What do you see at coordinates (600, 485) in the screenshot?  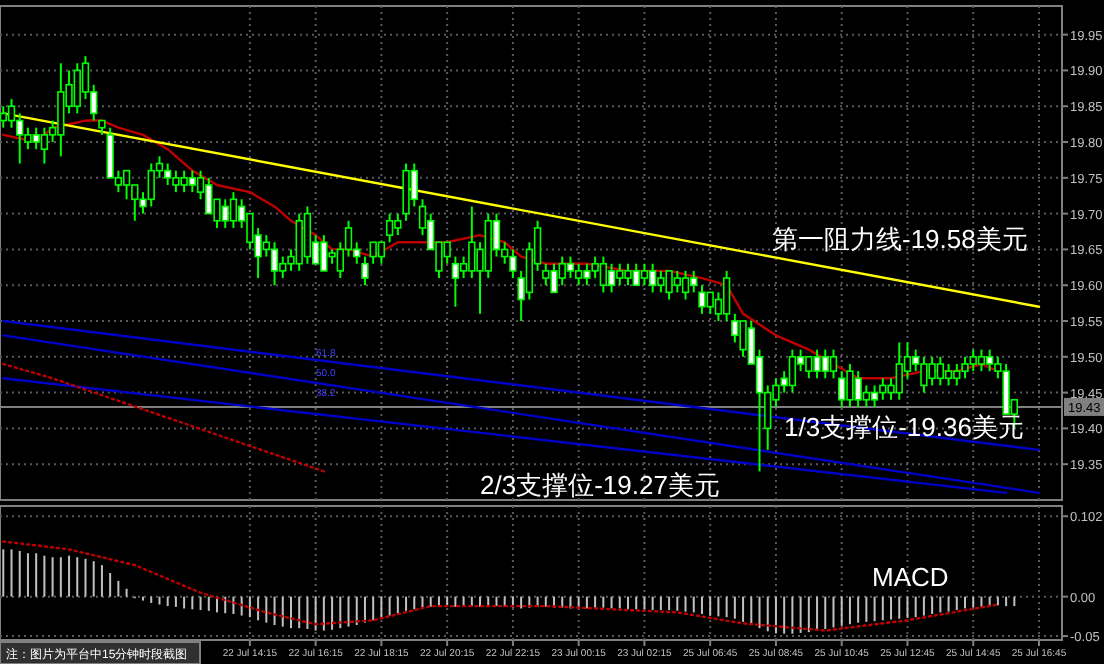 I see `annotation: 2/3支撑位-19.27美元` at bounding box center [600, 485].